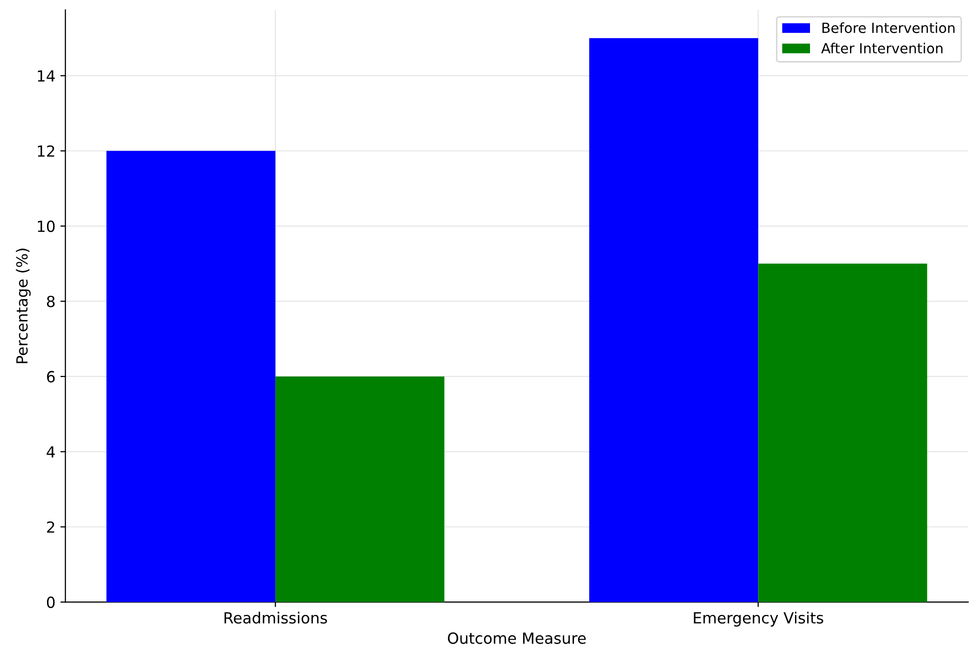  Describe the element at coordinates (888, 28) in the screenshot. I see `legend-label: Before Intervention` at that location.